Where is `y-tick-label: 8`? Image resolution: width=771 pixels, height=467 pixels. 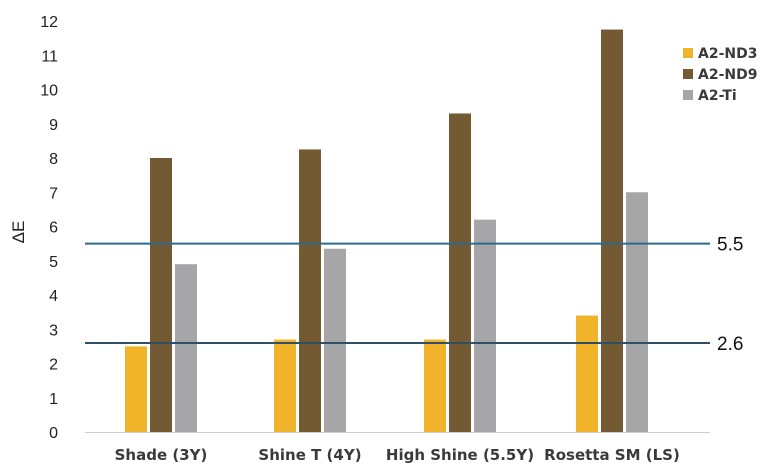 y-tick-label: 8 is located at coordinates (53, 159).